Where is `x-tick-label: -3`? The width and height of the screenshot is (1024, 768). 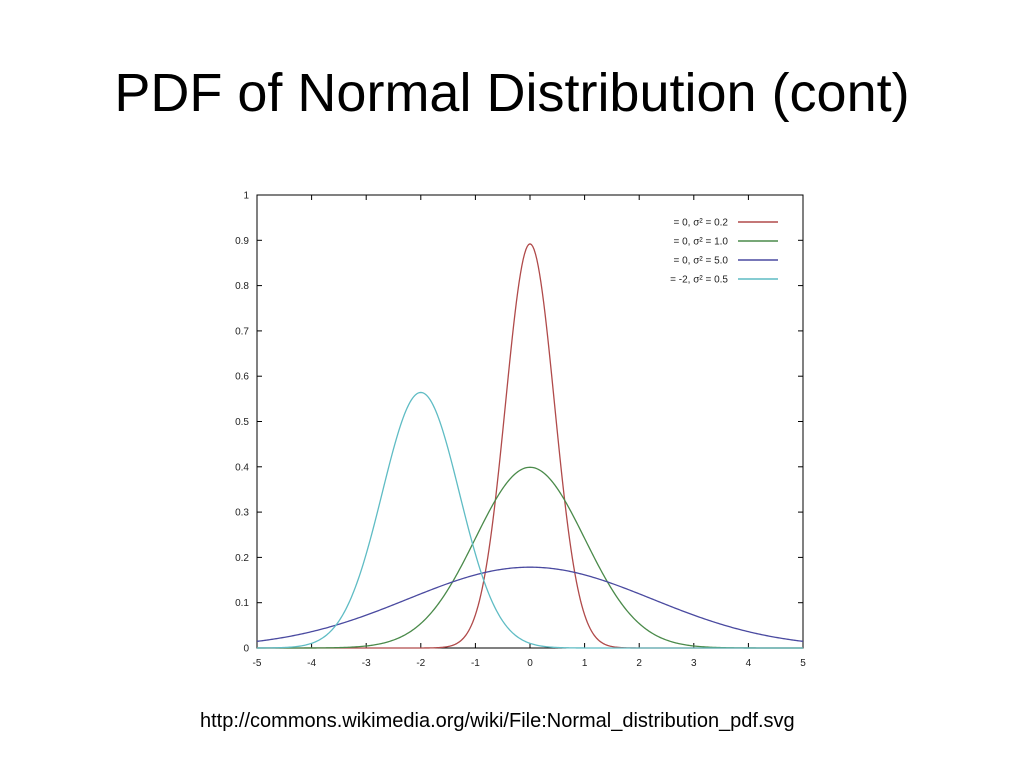
x-tick-label: -3 is located at coordinates (366, 663).